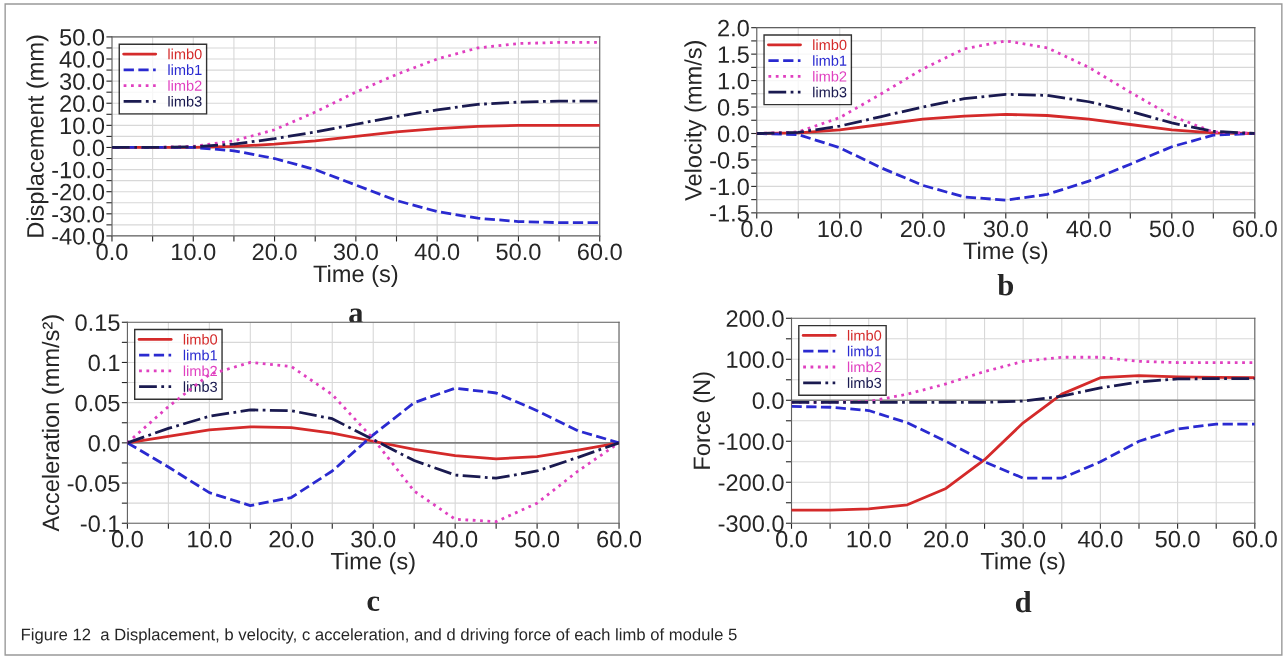 Image resolution: width=1287 pixels, height=659 pixels. I want to click on y-axis-title: Displacement (mm), so click(37, 136).